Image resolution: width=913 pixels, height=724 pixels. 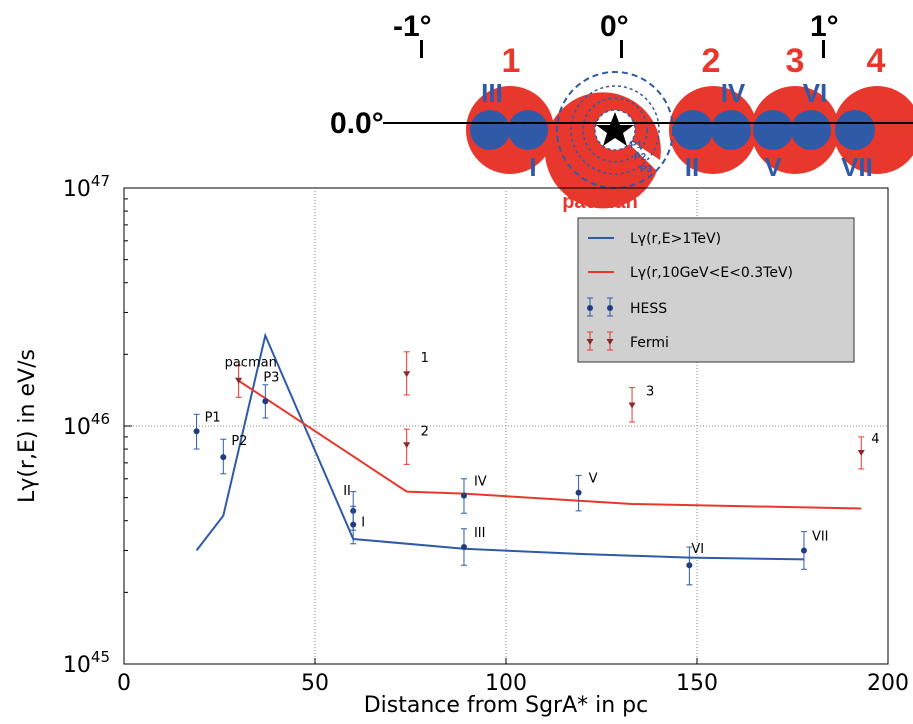 What do you see at coordinates (421, 49) in the screenshot?
I see `longitude-tick-minus1` at bounding box center [421, 49].